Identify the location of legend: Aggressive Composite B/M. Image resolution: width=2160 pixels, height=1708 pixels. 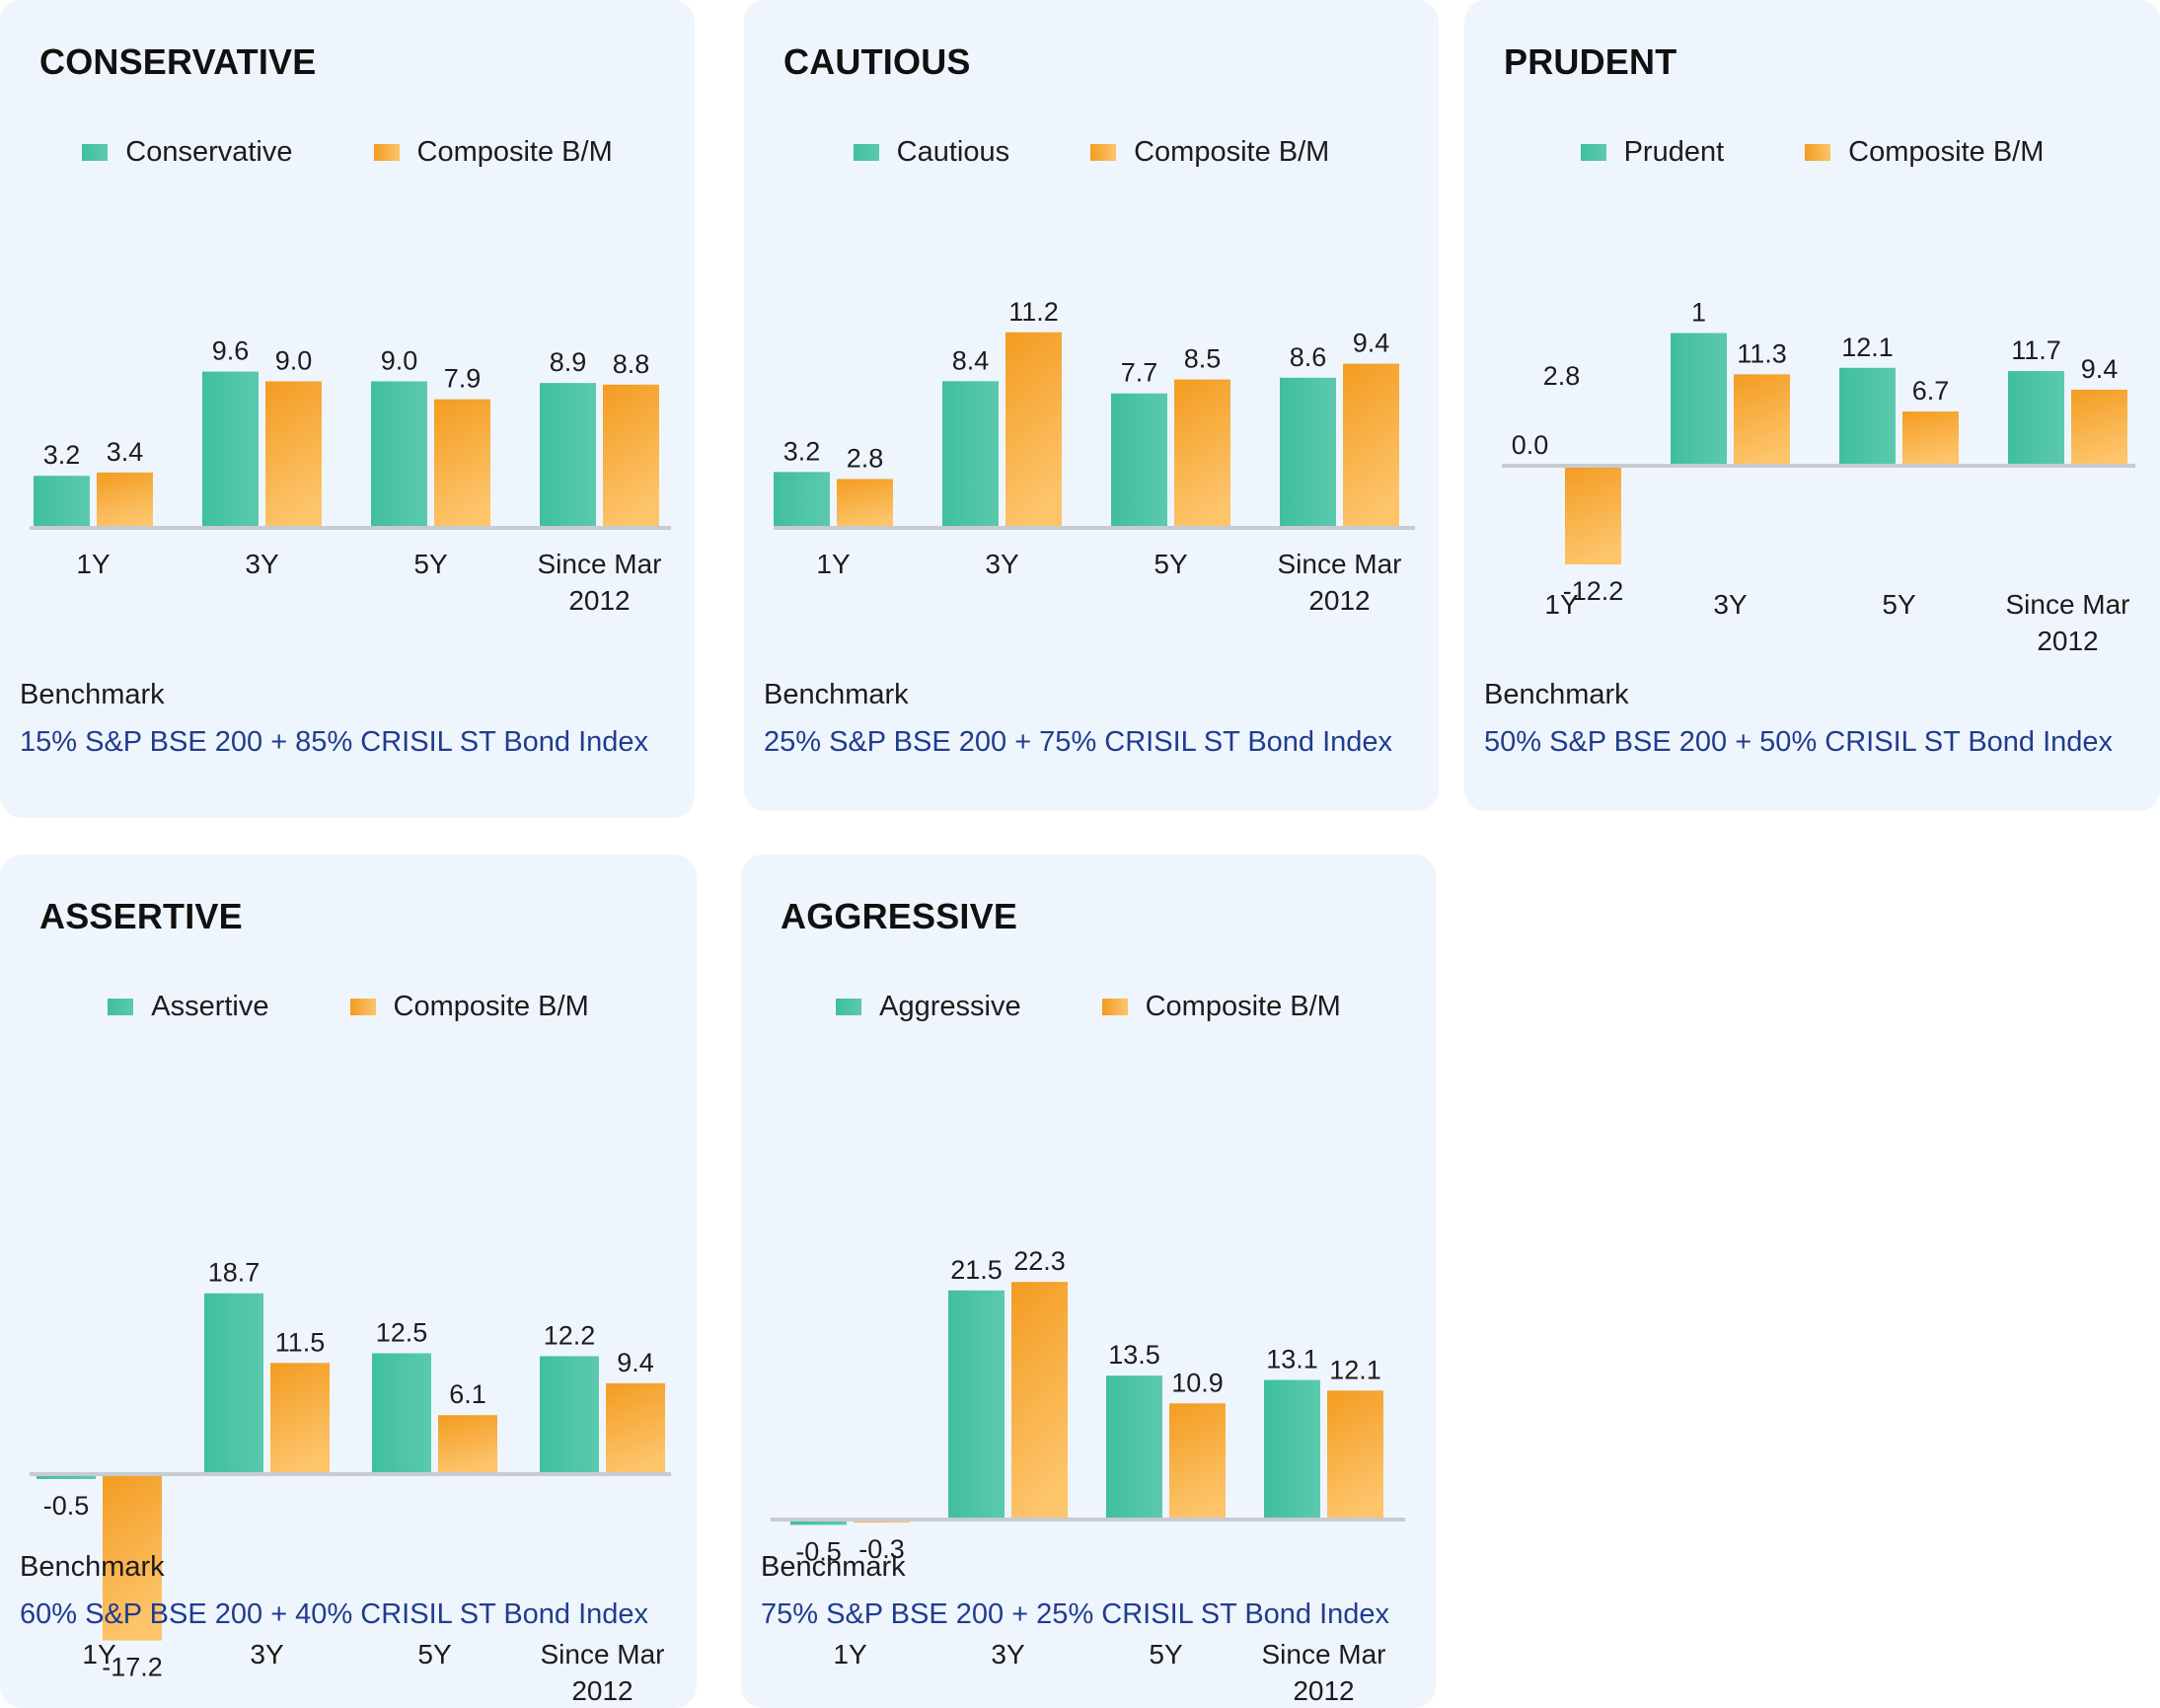
(1088, 1007).